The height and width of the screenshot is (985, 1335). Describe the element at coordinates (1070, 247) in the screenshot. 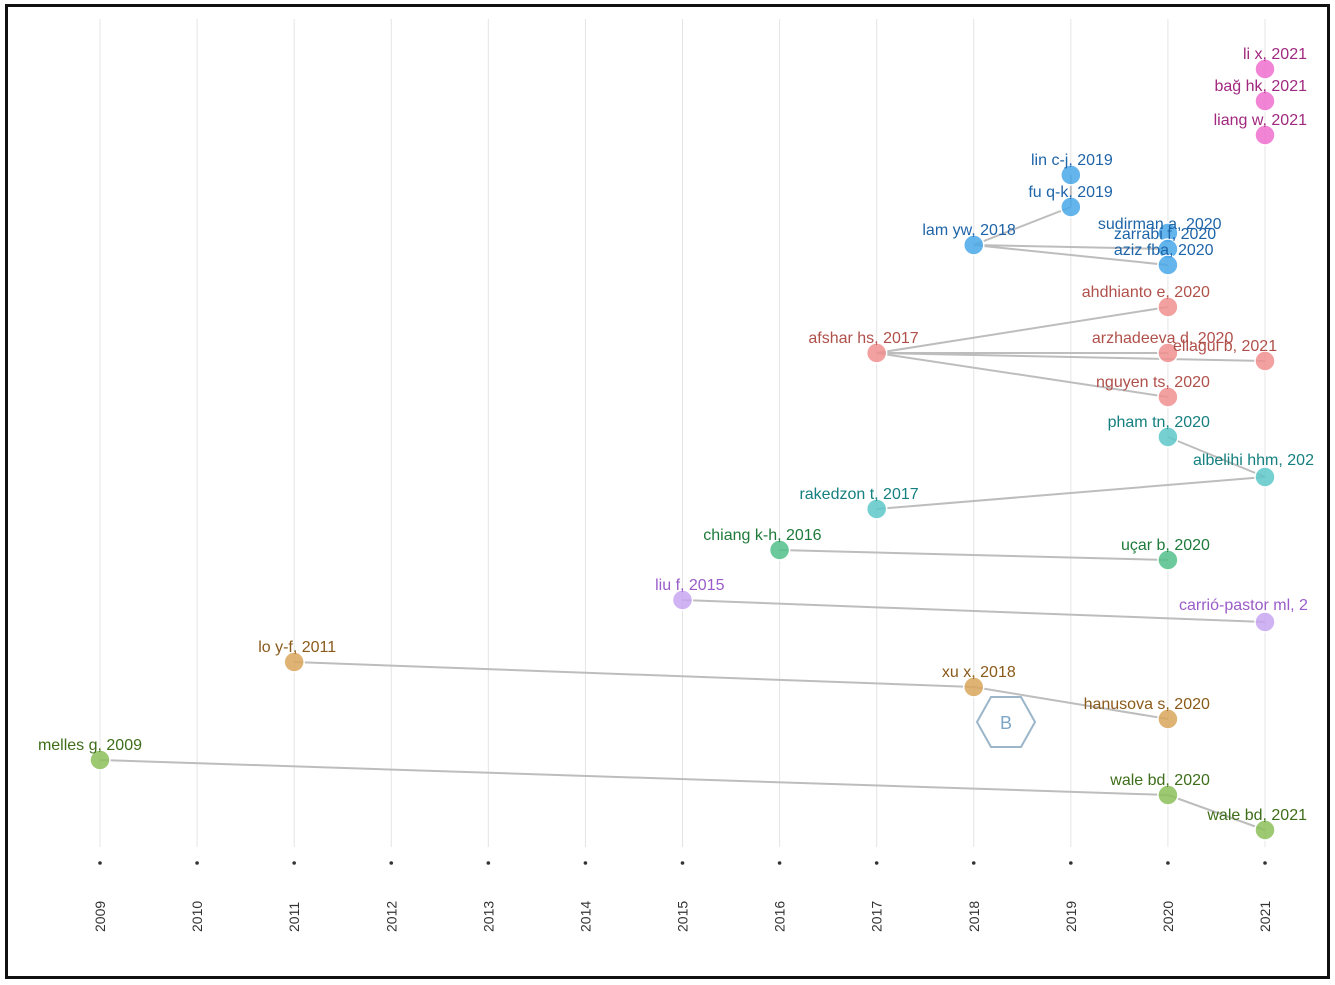

I see `link-lam-2018-to-zarrabi-2020` at that location.